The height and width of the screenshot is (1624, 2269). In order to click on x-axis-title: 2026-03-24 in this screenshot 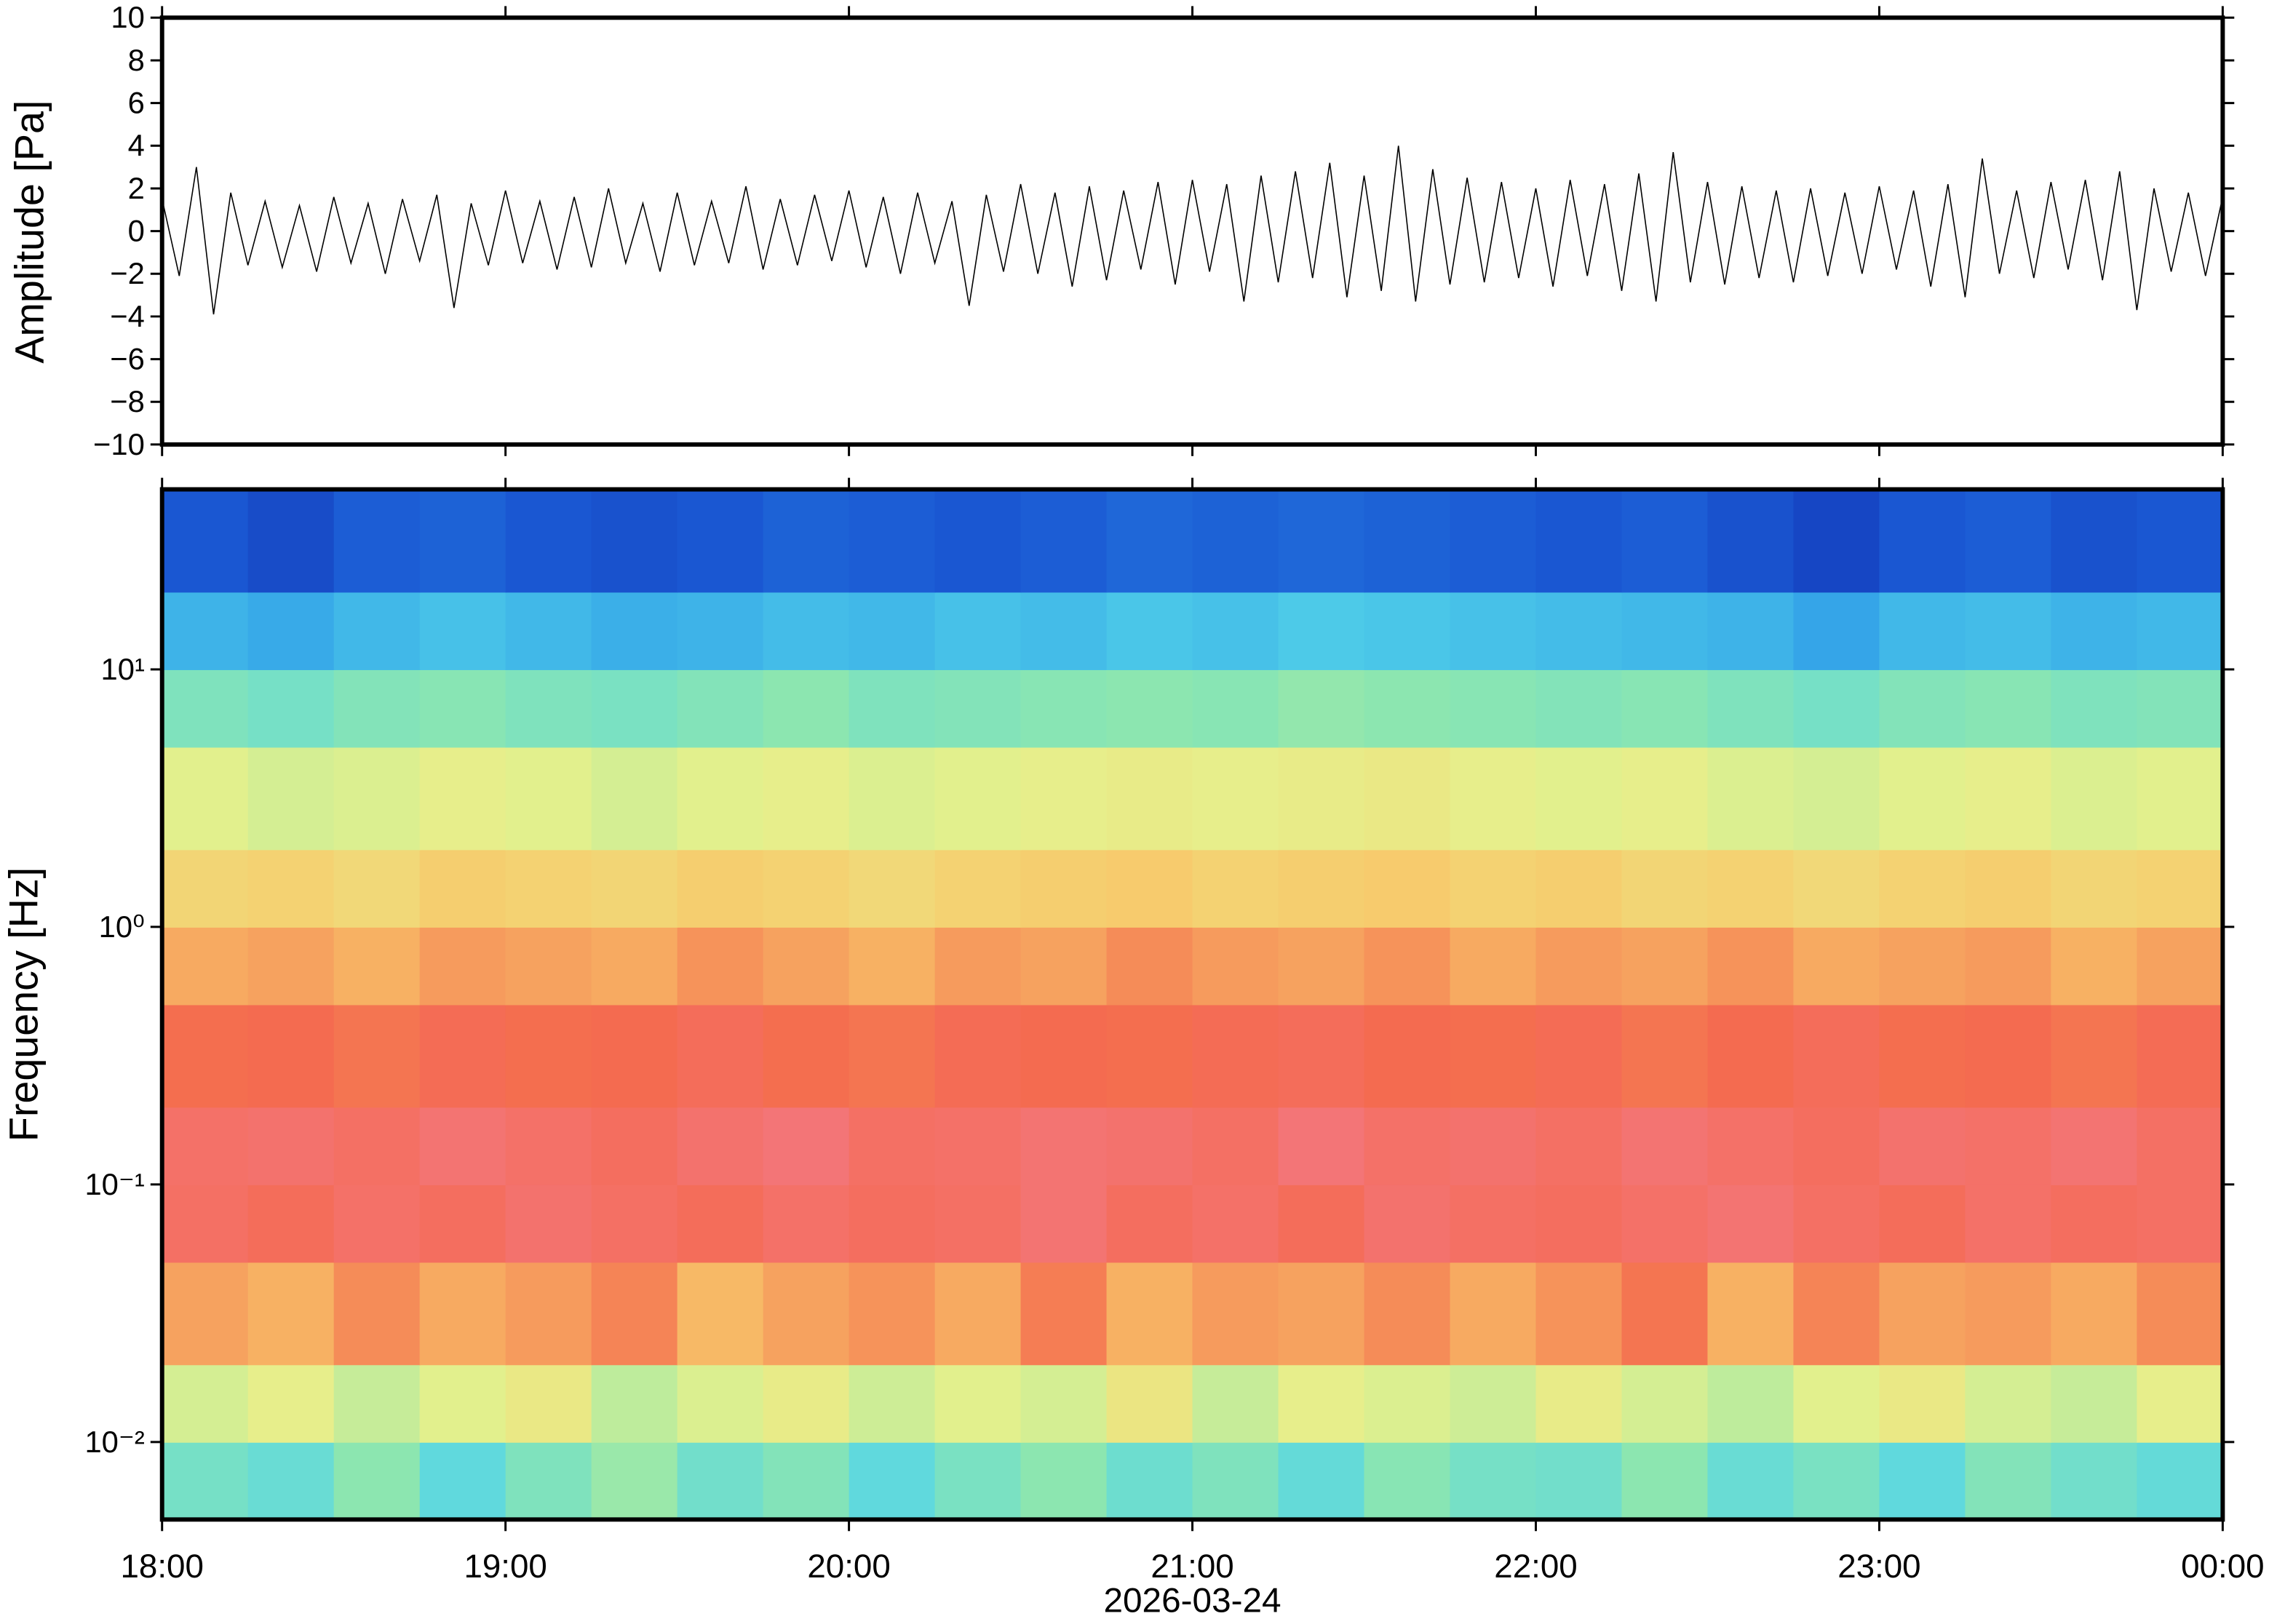, I will do `click(1192, 1601)`.